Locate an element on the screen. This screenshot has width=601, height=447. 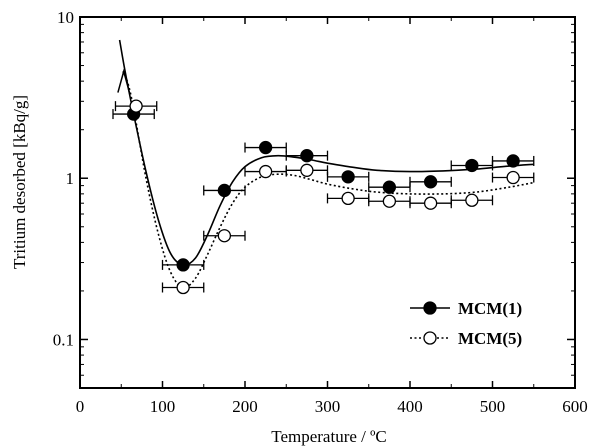
y-tick-label: 10 is located at coordinates (65, 17).